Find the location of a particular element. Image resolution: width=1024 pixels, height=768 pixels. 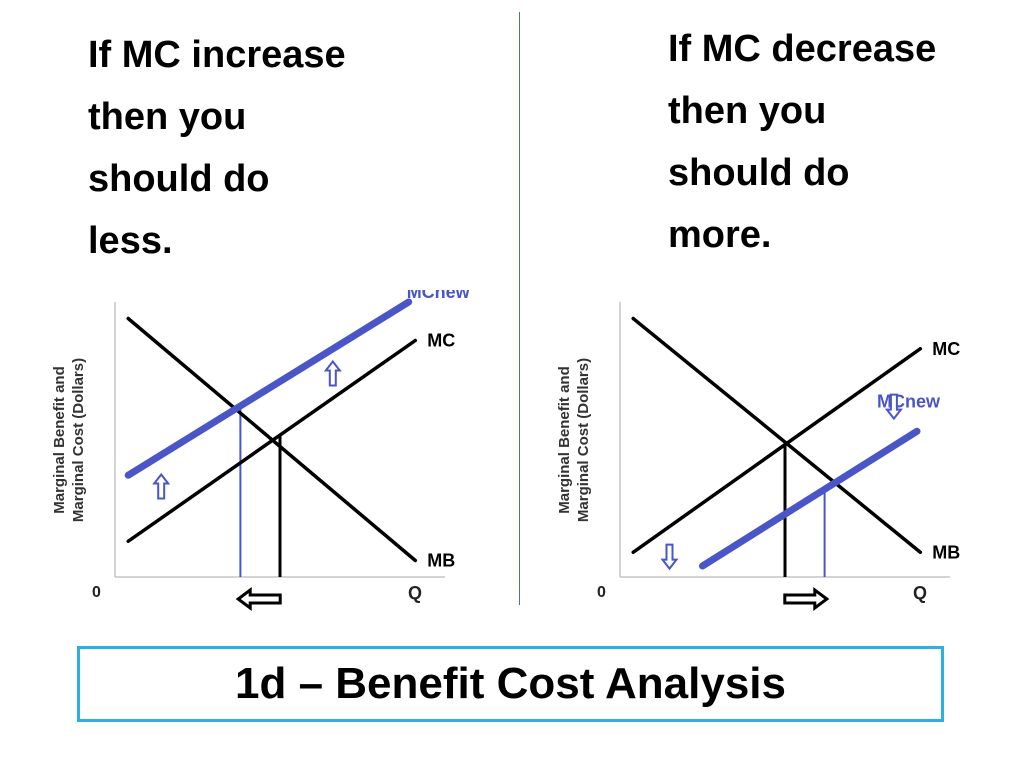

footer-title-box: 1d – Benefit Cost Analysis is located at coordinates (510, 684).